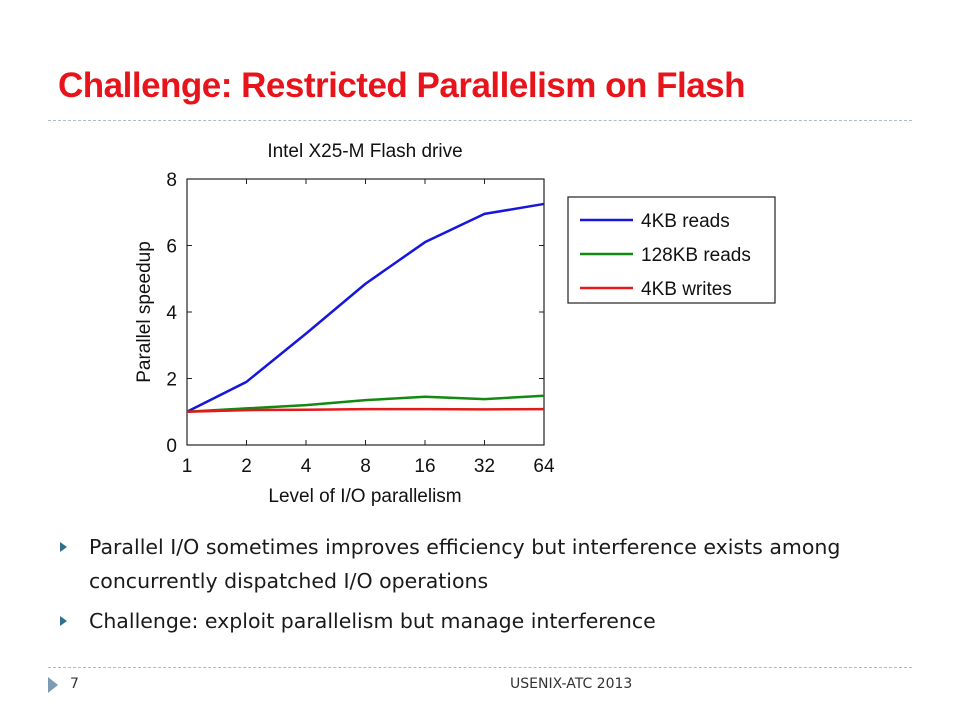 The image size is (960, 720). I want to click on footer-triangle-icon, so click(53, 685).